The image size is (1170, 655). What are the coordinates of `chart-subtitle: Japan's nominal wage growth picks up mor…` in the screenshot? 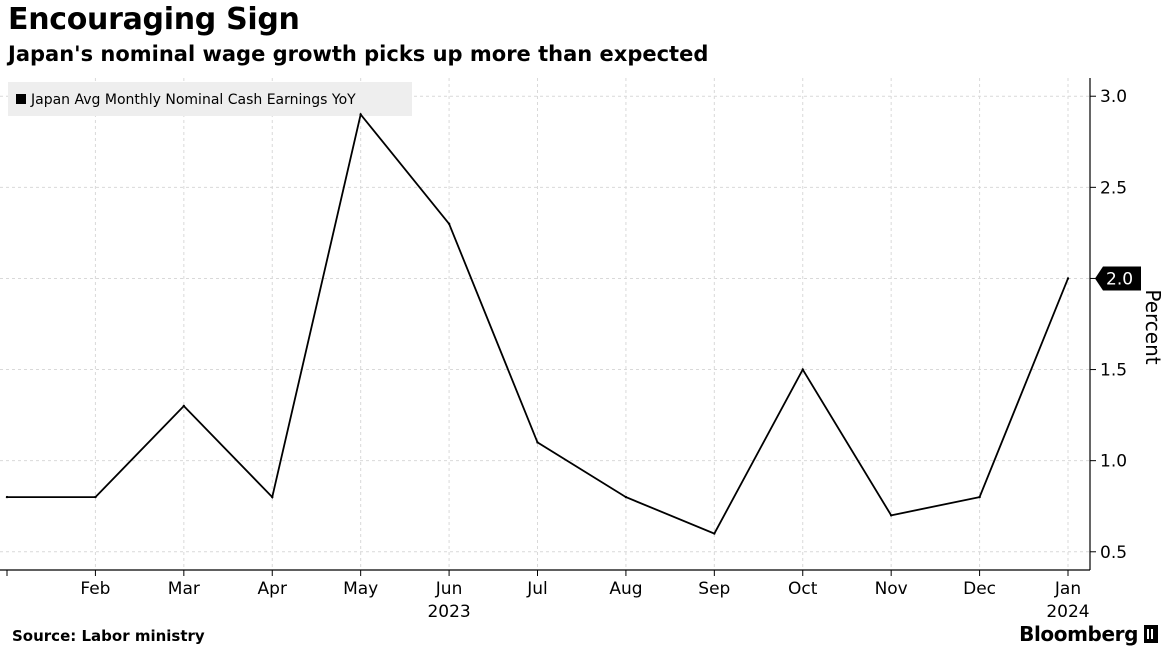 It's located at (358, 54).